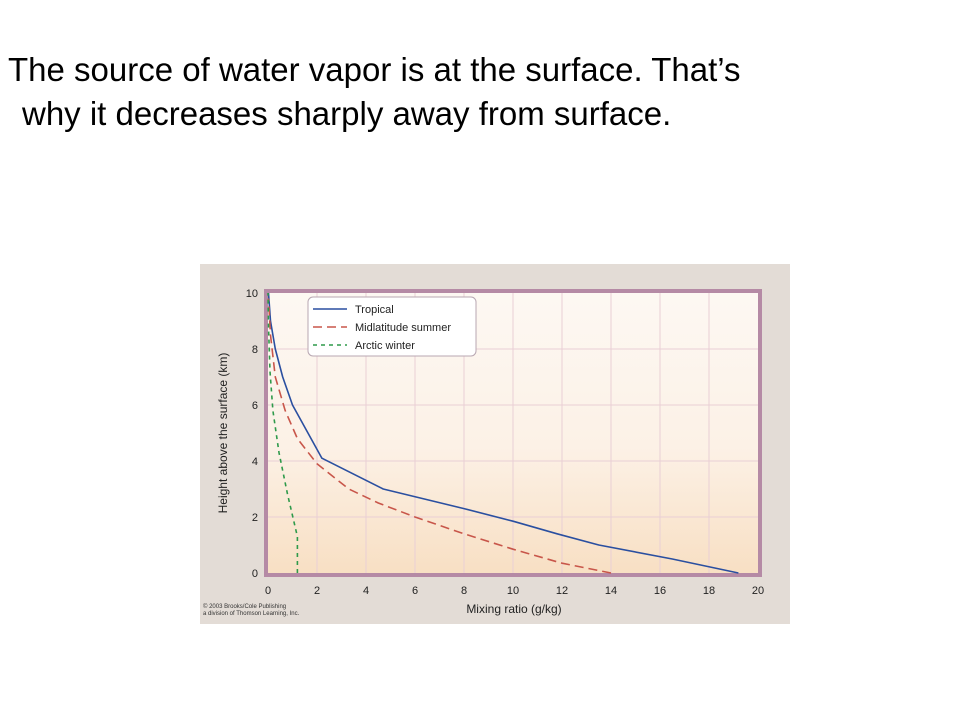 This screenshot has width=960, height=720. I want to click on y-tick-label: 8, so click(255, 350).